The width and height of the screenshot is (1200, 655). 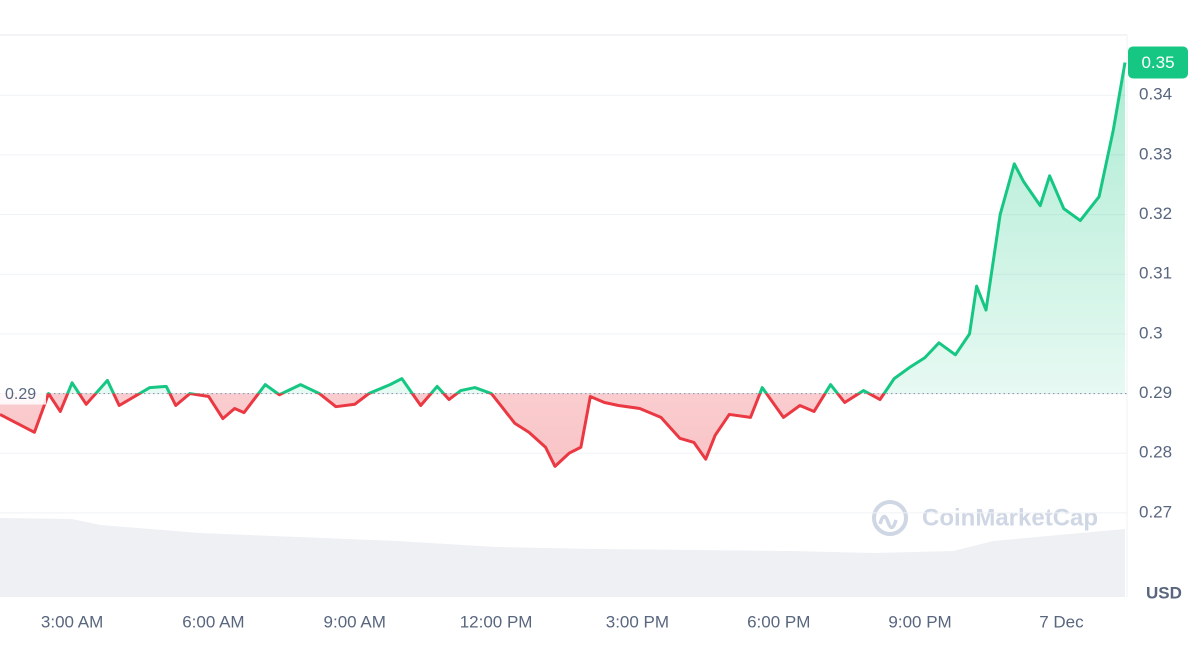 I want to click on x-tick-label: 3:00 PM, so click(x=637, y=621).